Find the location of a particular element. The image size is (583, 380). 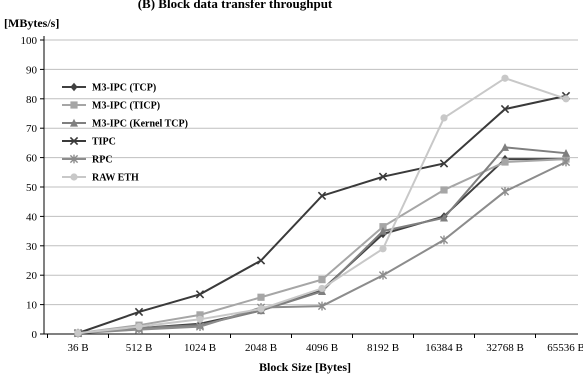

legend-label: M3-IPC (TICP) is located at coordinates (126, 106).